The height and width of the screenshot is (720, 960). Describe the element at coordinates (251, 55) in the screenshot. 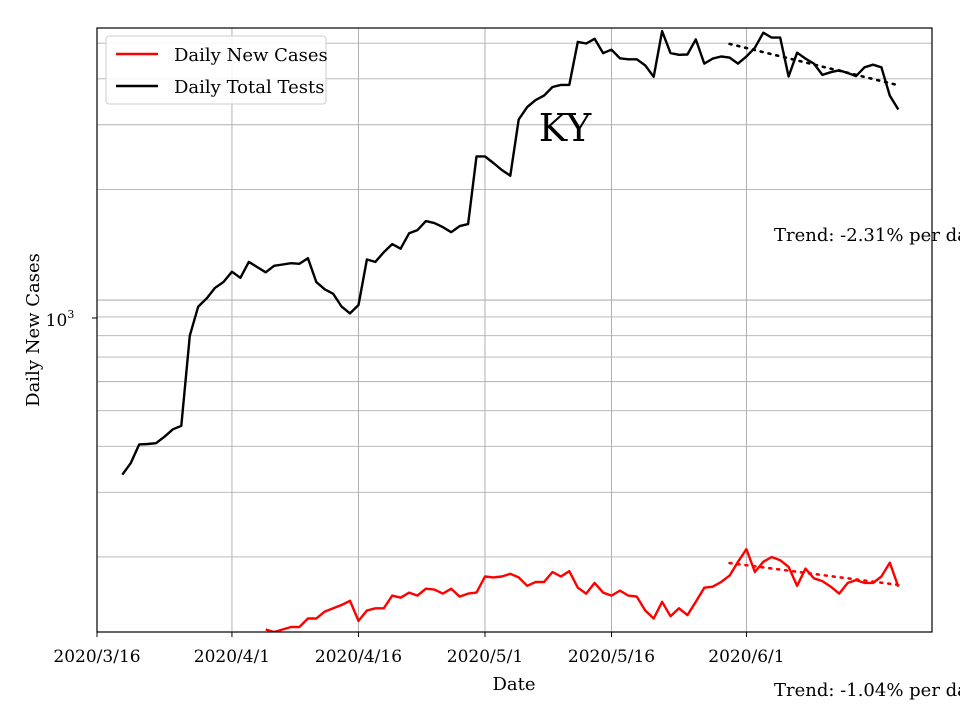

I see `legend-label-cases: Daily New Cases` at that location.